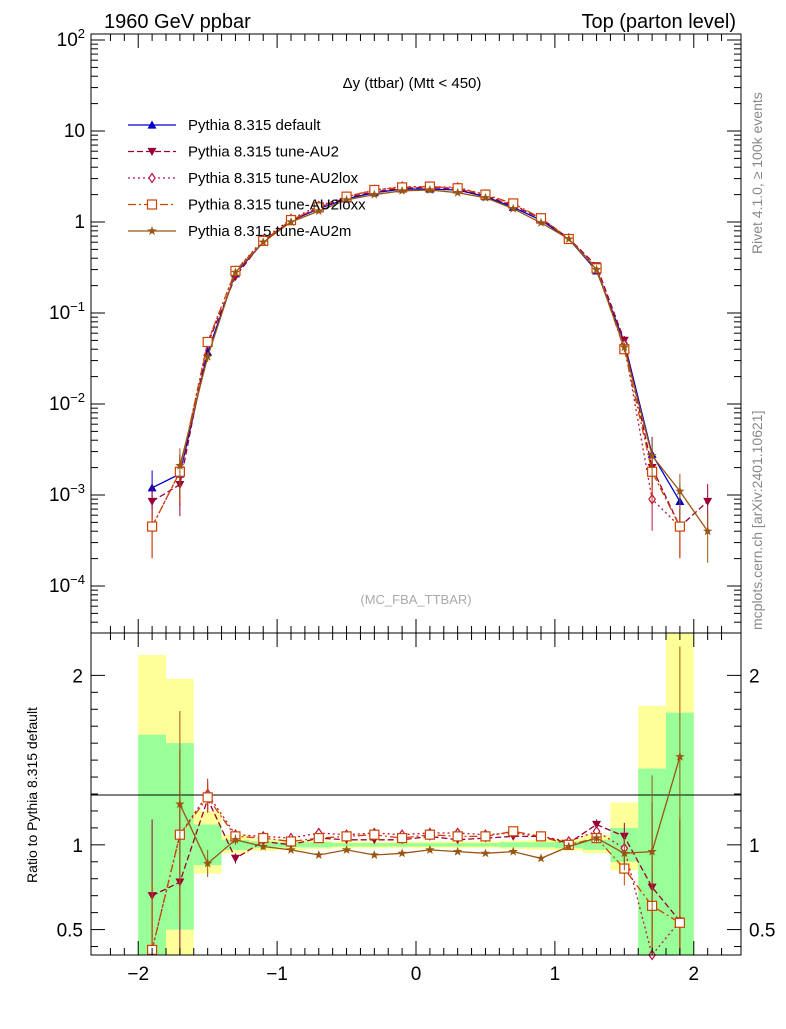  Describe the element at coordinates (754, 846) in the screenshot. I see `ratio-ytick-label-right: 1` at that location.